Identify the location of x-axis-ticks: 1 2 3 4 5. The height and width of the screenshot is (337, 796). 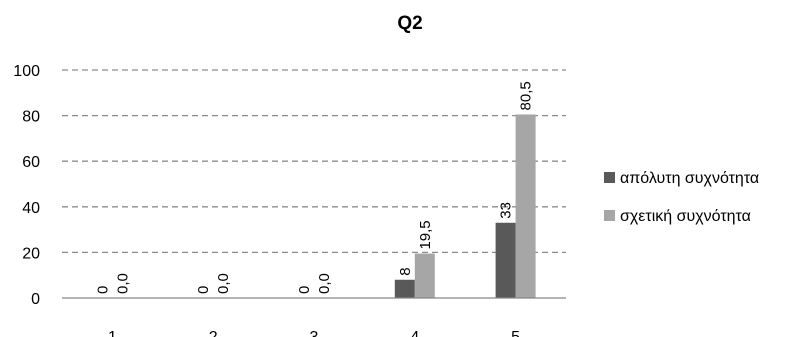
(314, 333).